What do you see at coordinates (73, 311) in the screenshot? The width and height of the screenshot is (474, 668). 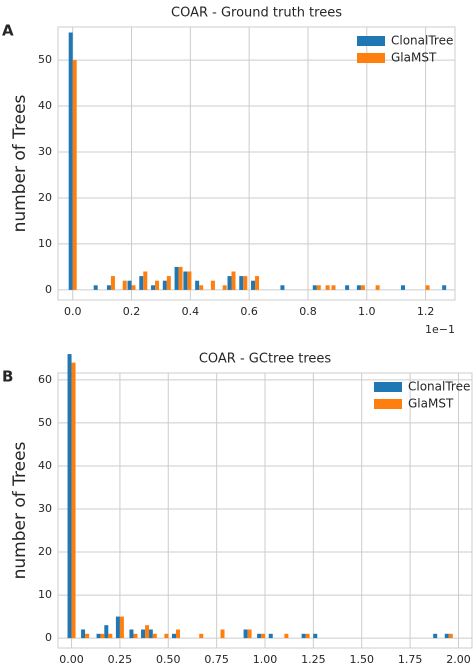 I see `x-tick-label: 0.0` at bounding box center [73, 311].